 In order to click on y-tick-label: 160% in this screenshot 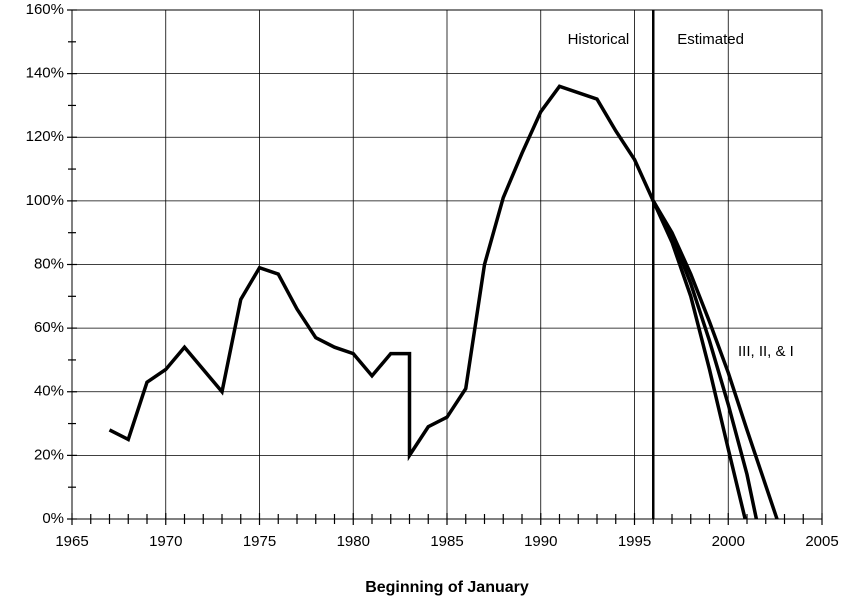, I will do `click(45, 9)`.